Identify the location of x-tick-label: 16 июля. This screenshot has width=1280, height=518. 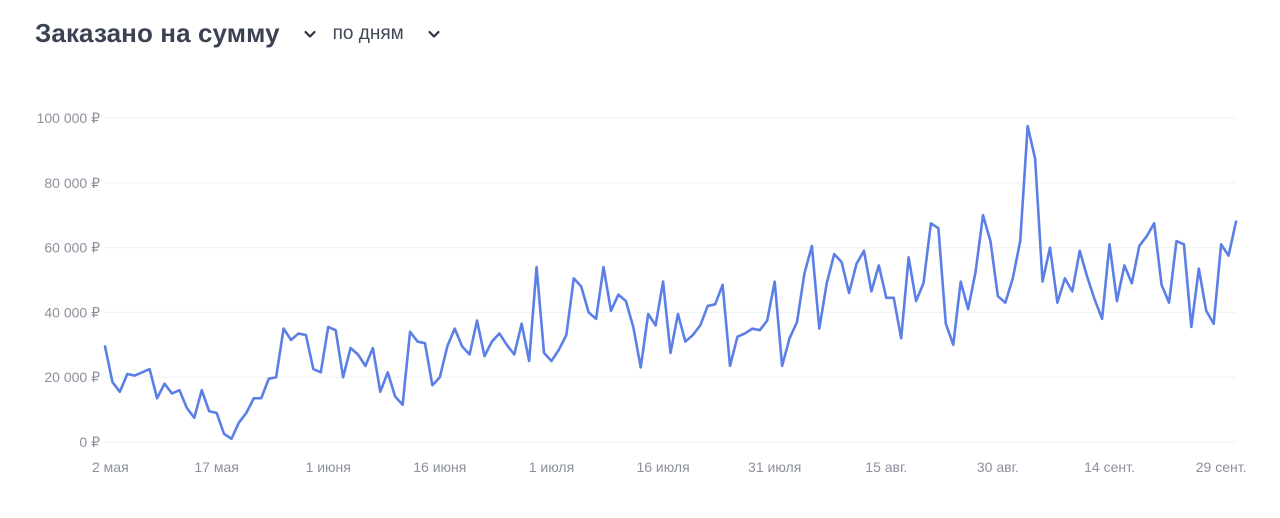
(662, 467).